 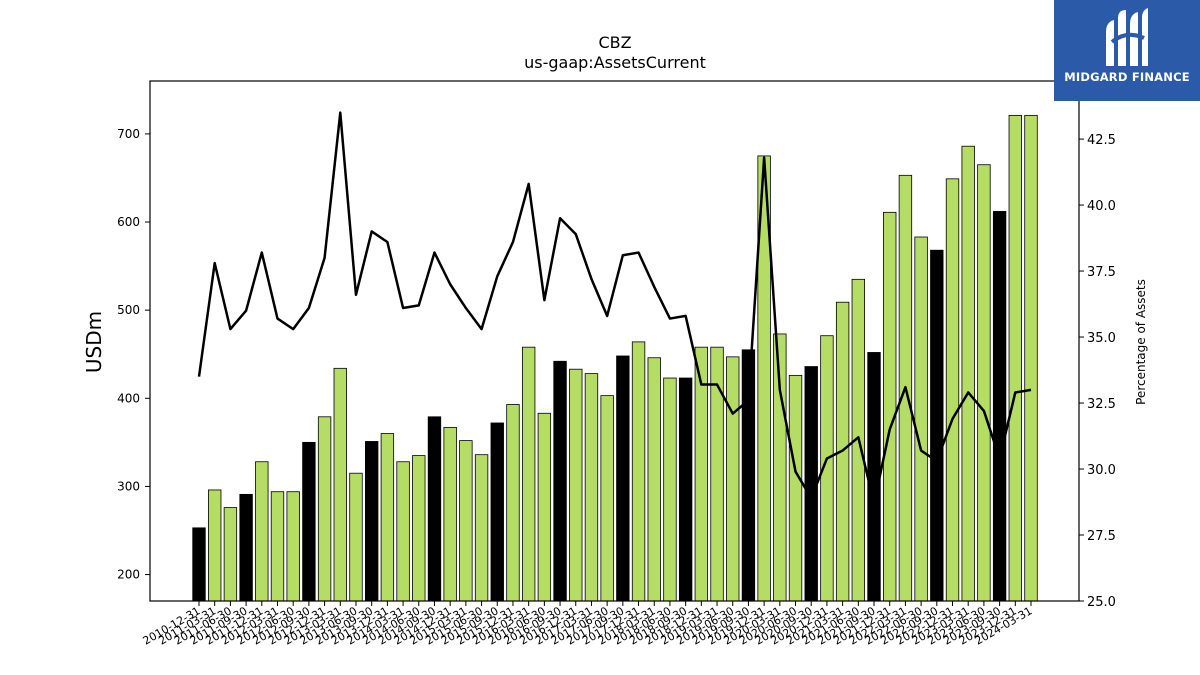 I want to click on y-axis-label: USDm, so click(x=94, y=342).